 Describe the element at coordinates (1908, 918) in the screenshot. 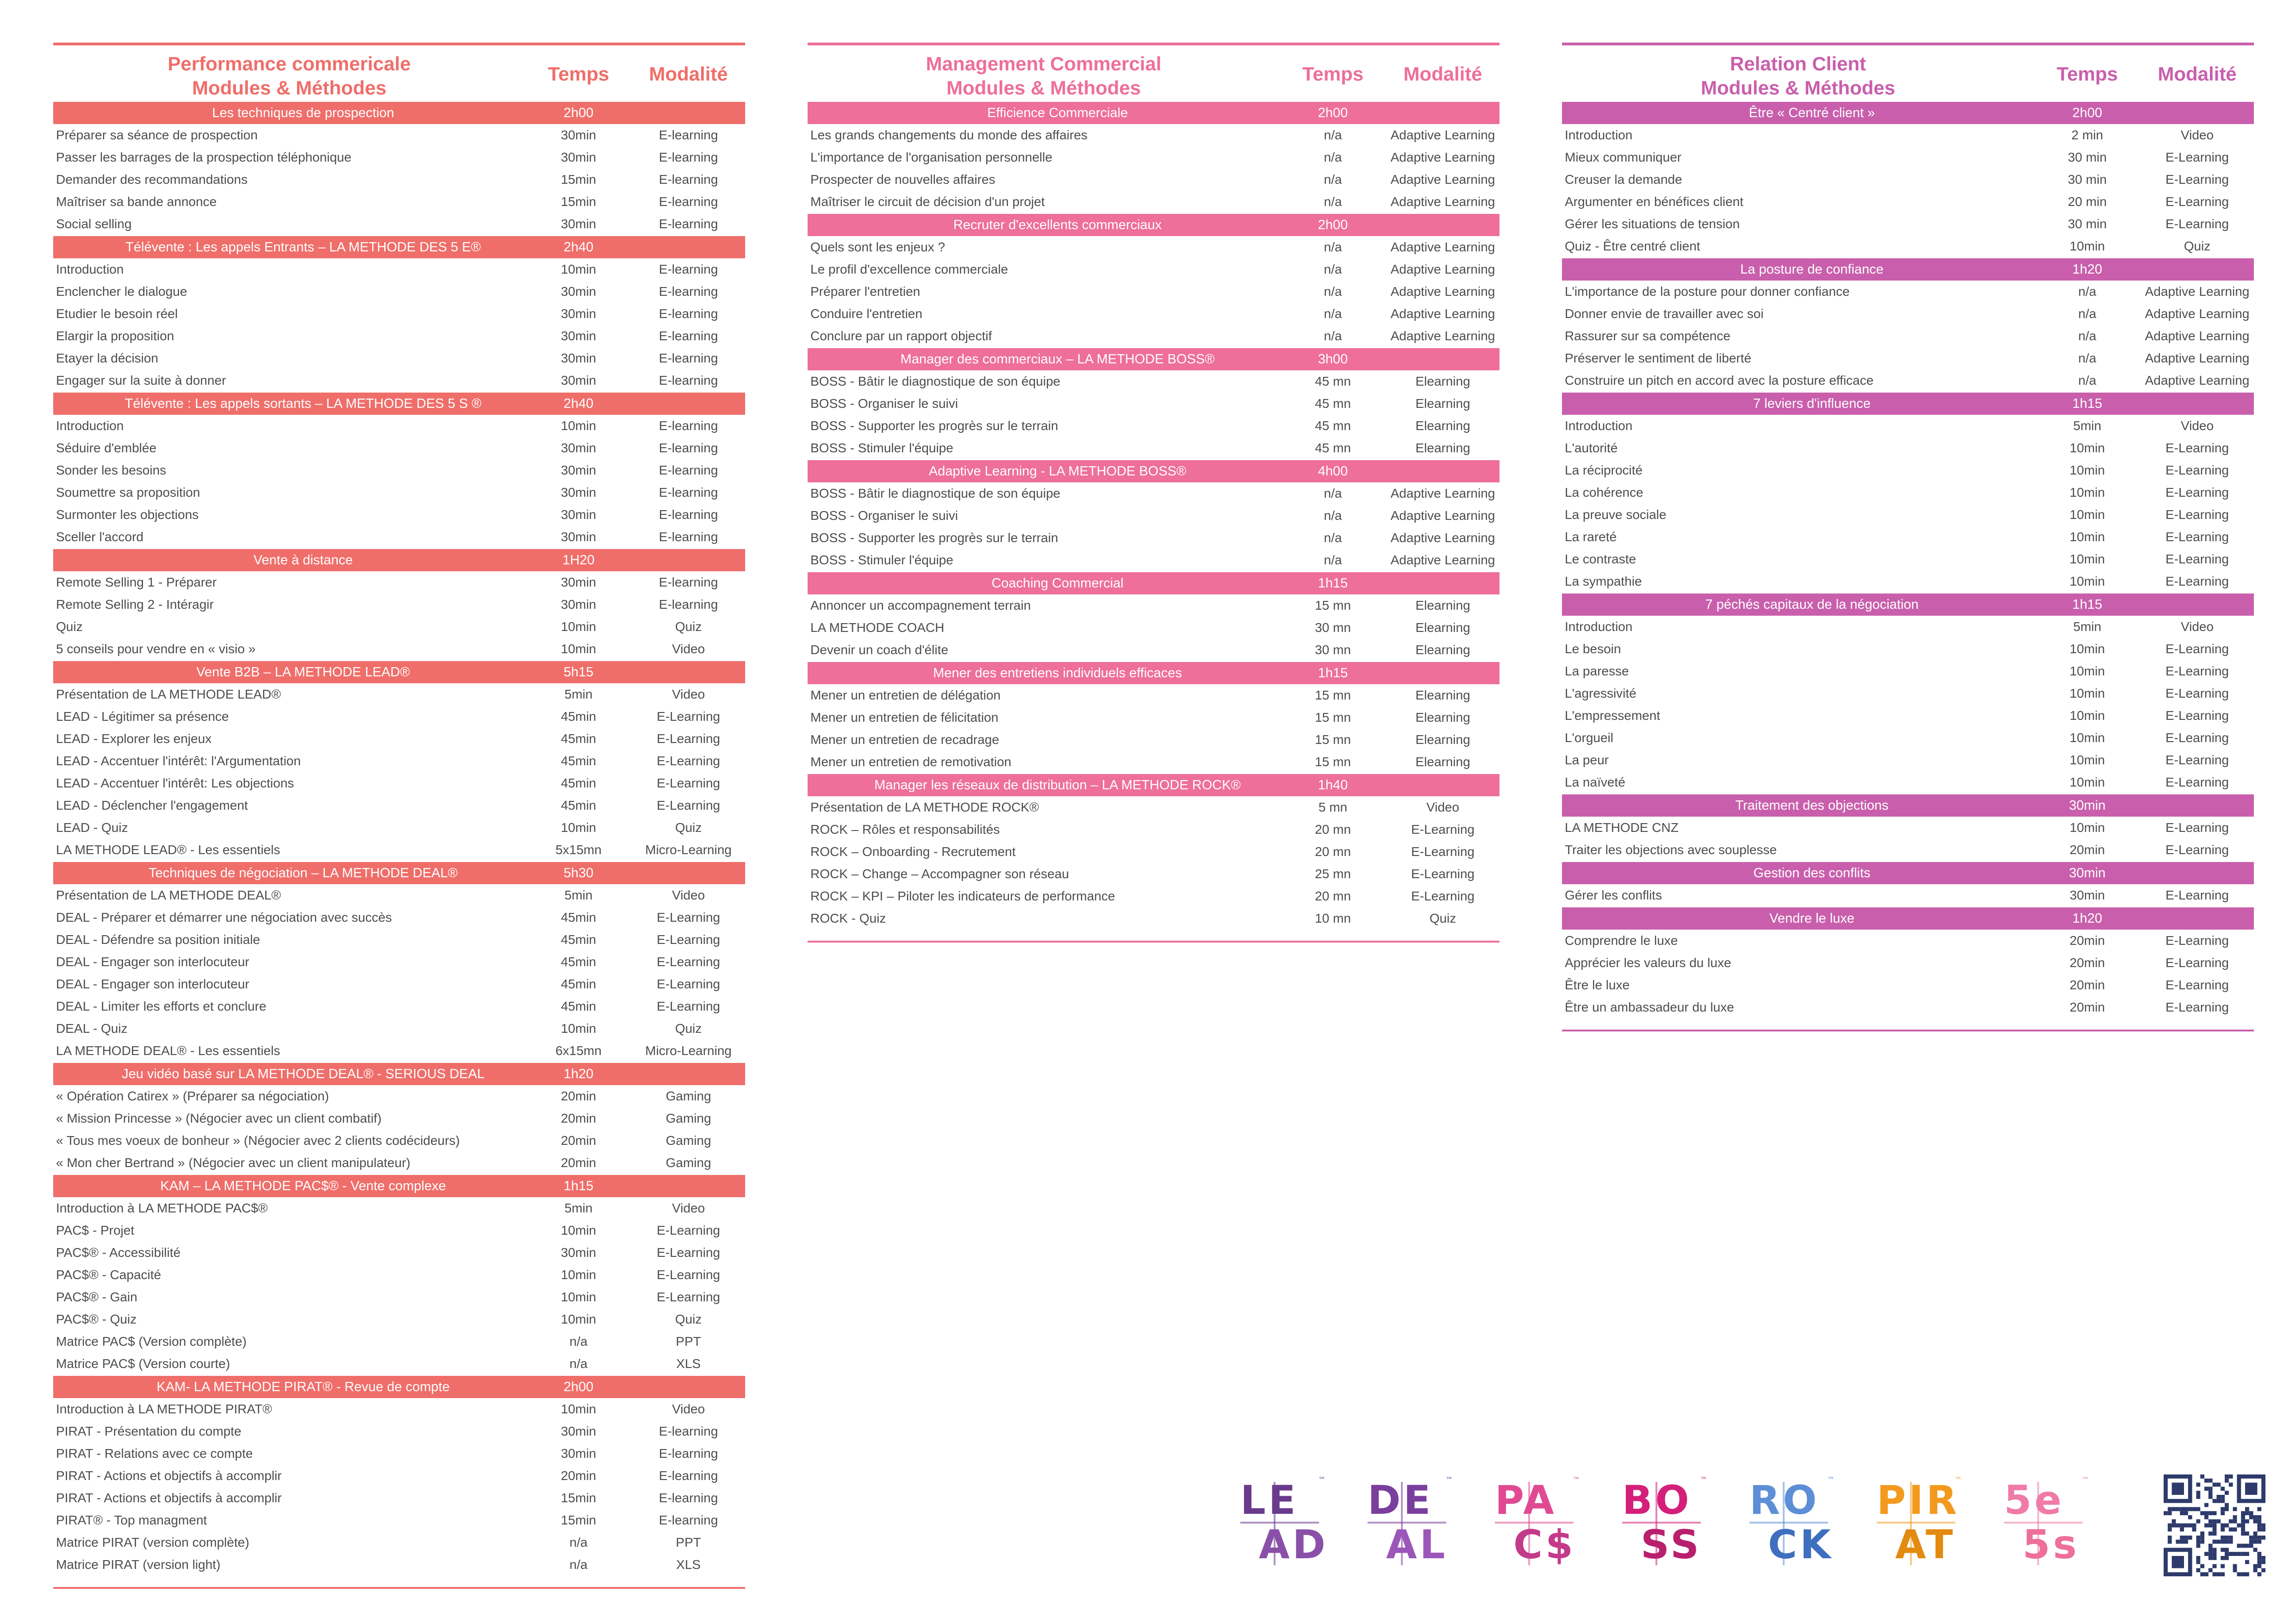

I see `section-header: Vendre le luxe 1h20` at that location.